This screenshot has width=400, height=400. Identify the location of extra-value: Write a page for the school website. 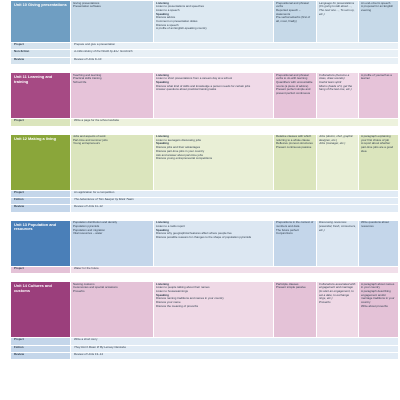
(234, 122).